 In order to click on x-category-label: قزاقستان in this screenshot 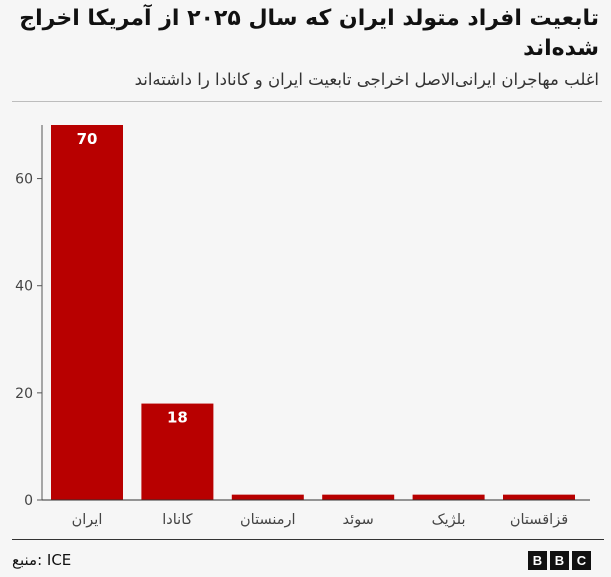, I will do `click(539, 520)`.